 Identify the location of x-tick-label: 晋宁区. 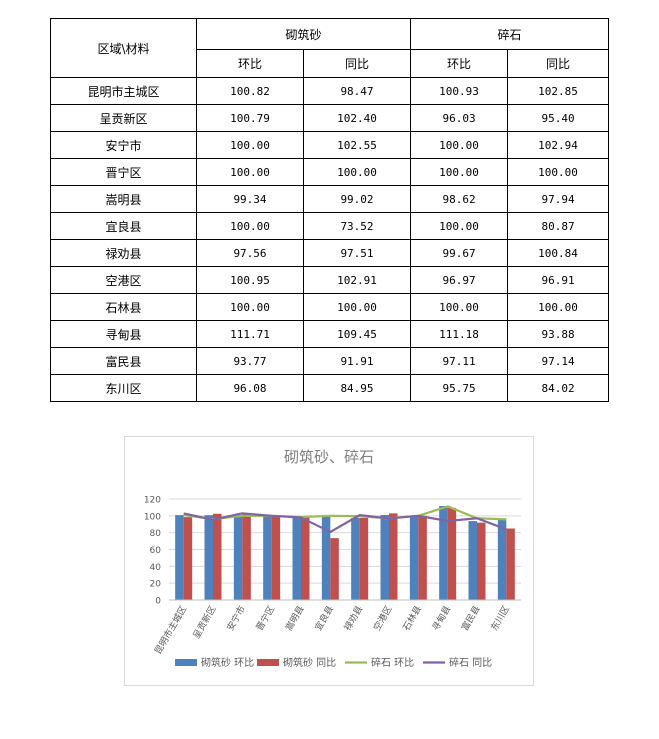
(265, 618).